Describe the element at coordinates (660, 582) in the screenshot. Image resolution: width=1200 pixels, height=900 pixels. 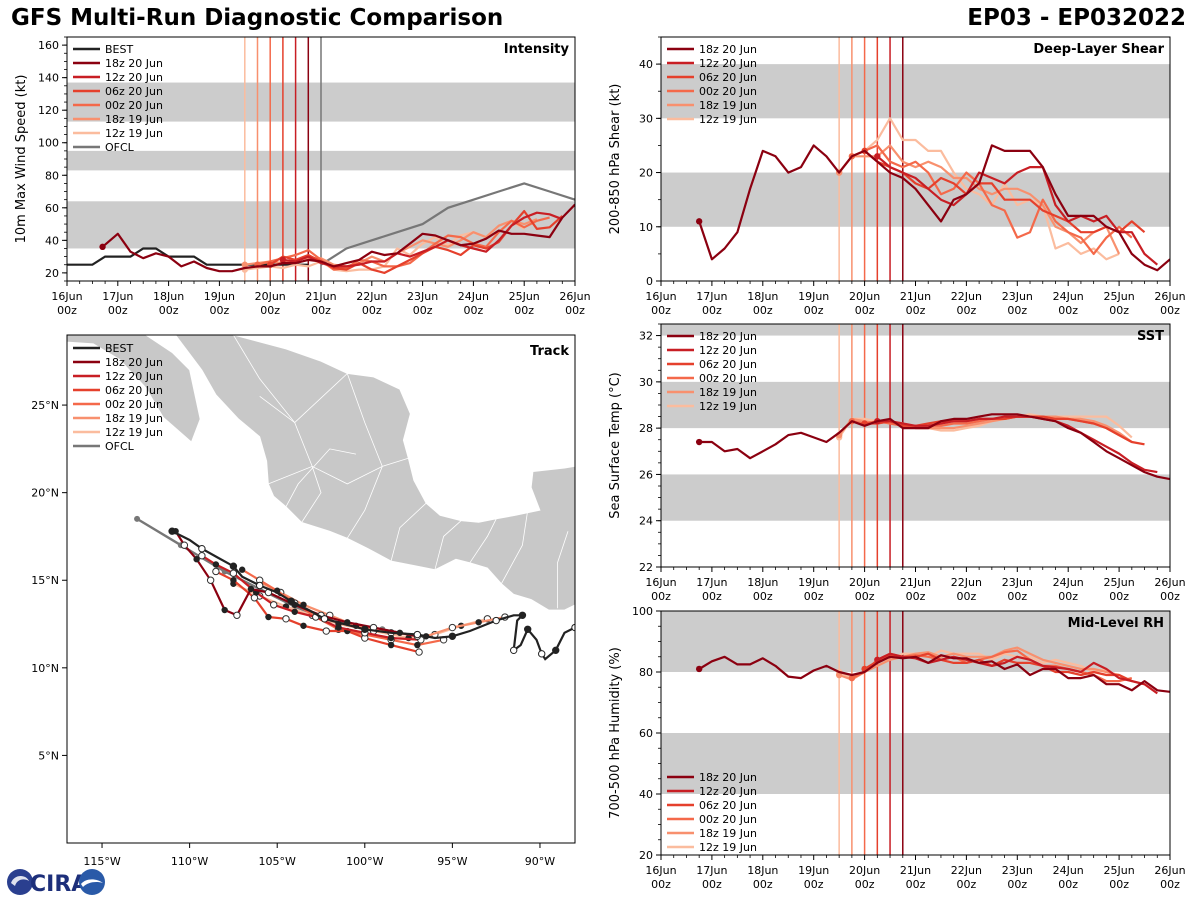
I see `sst-xtick-day: 16Jun` at that location.